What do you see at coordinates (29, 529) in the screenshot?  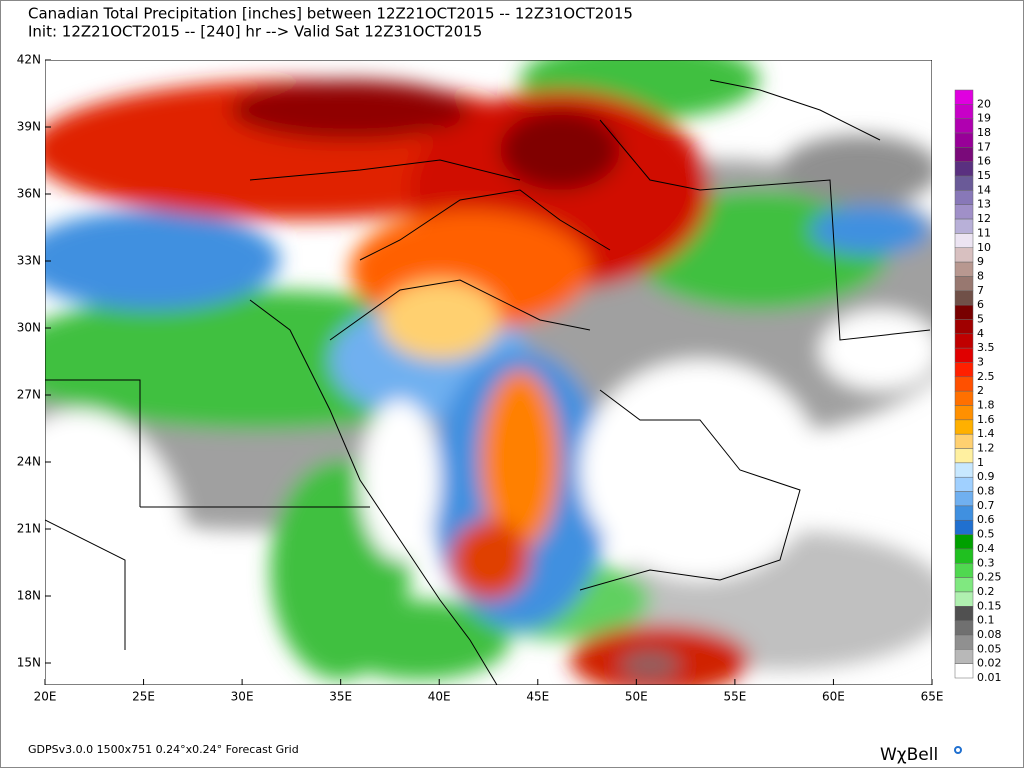 I see `lat-label: 21N` at bounding box center [29, 529].